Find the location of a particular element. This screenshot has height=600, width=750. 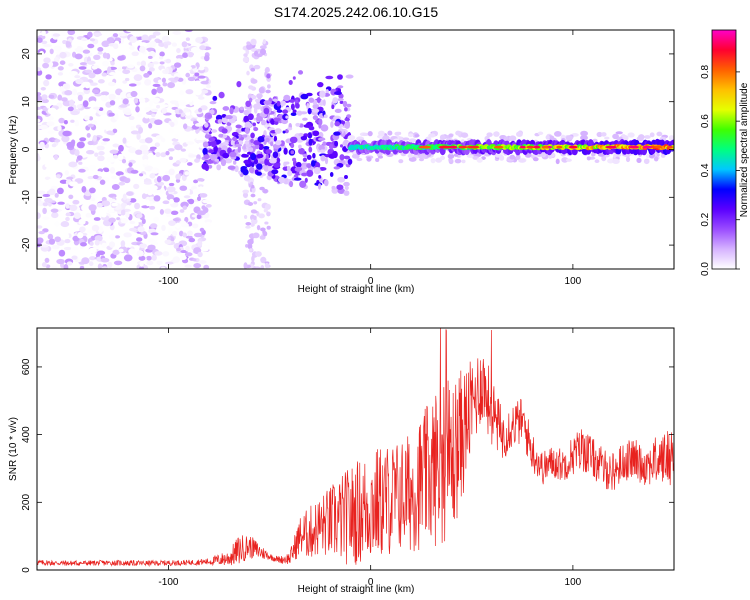

x-tick-label: 100 is located at coordinates (573, 281).